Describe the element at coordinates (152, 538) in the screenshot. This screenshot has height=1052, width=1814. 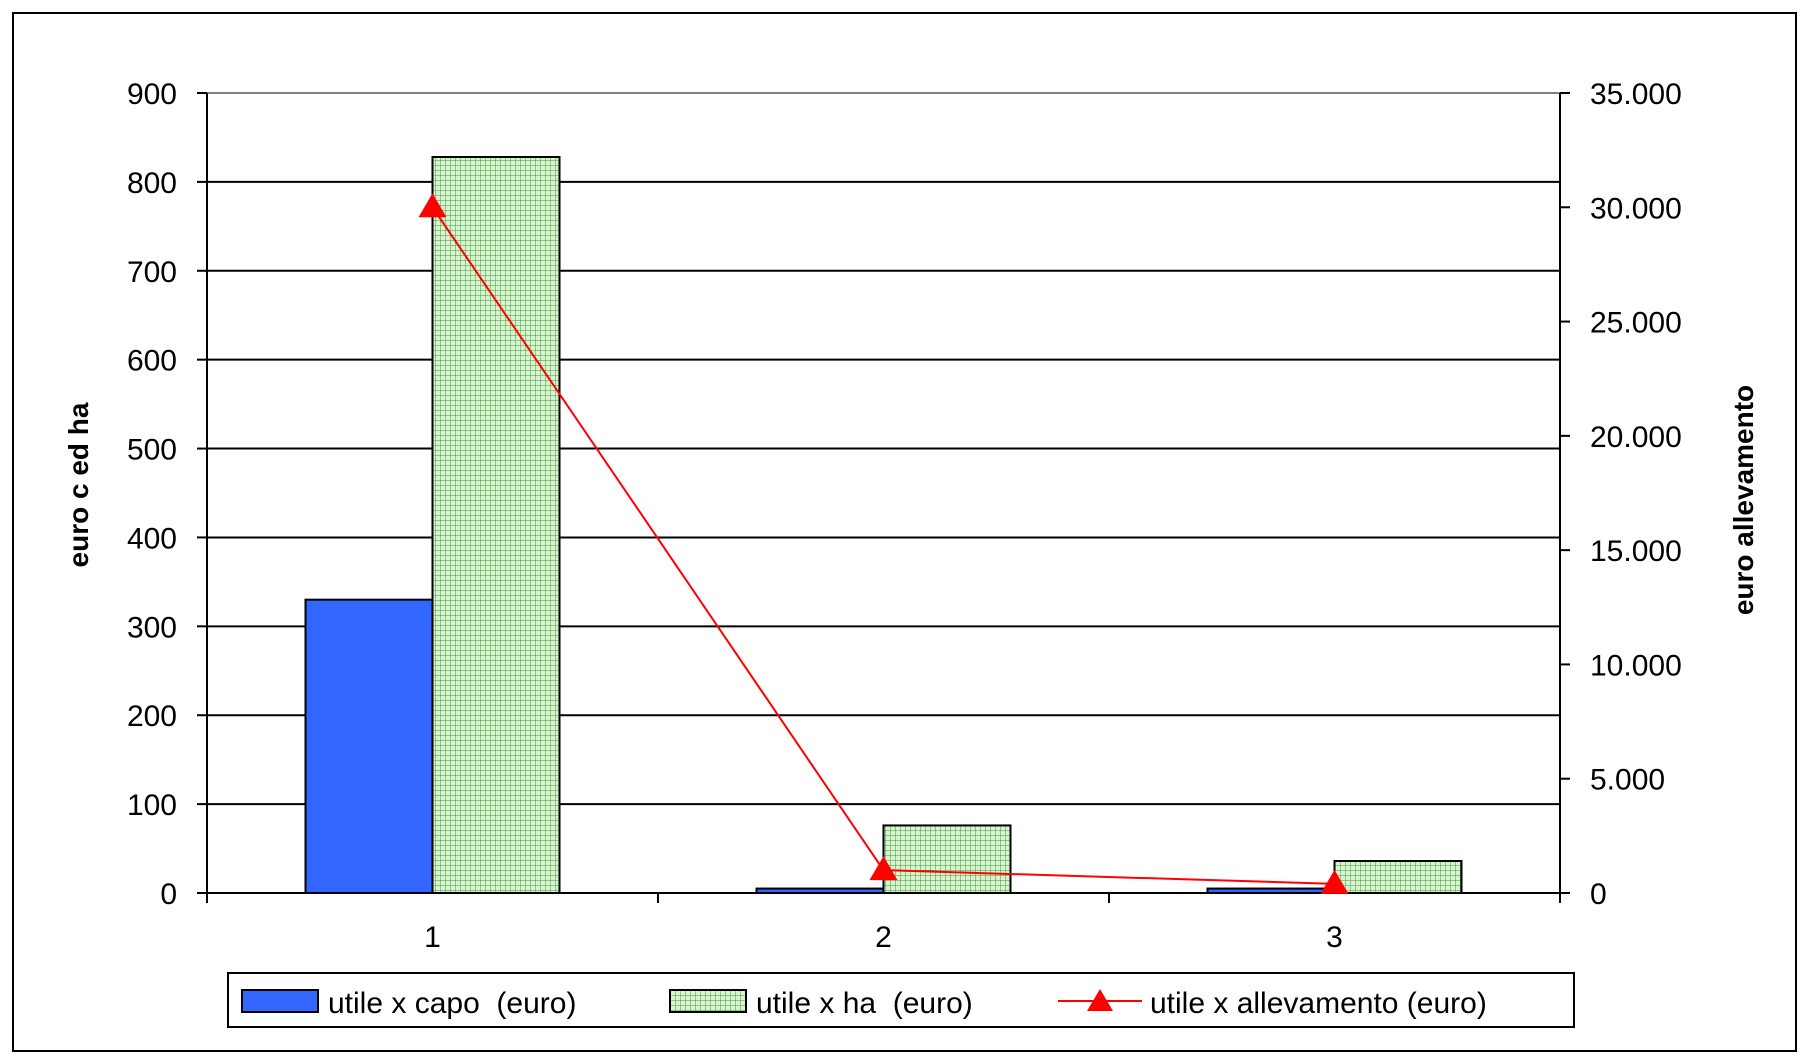
I see `y-tick-label: 400` at that location.